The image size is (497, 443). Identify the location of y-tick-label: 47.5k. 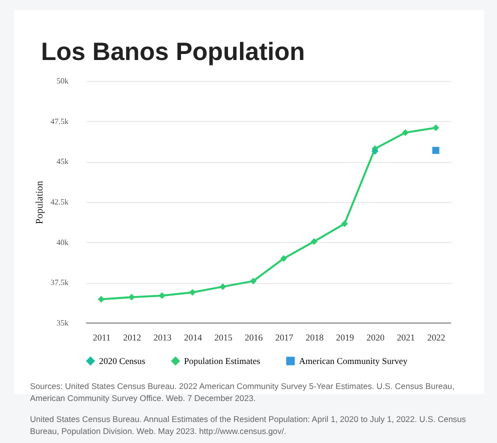
(59, 121).